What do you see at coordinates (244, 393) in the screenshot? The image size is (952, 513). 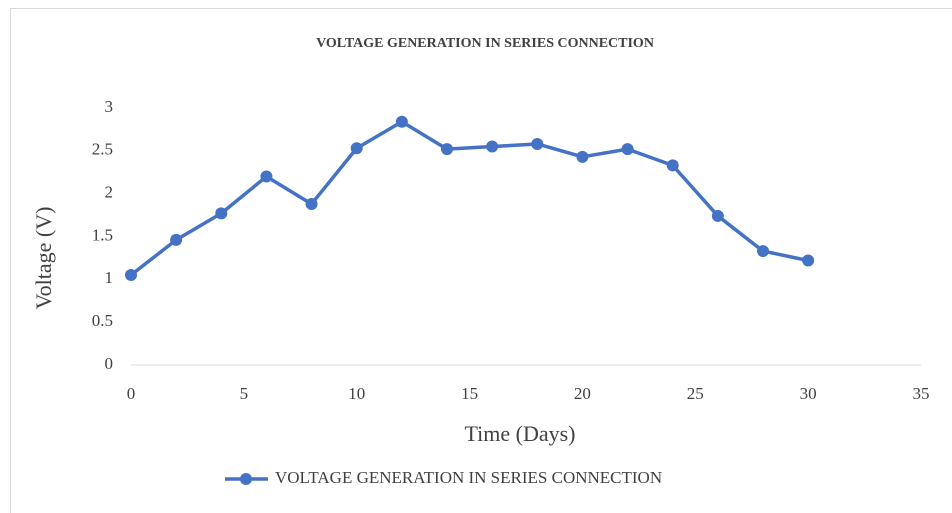 I see `x-tick-label: 5` at bounding box center [244, 393].